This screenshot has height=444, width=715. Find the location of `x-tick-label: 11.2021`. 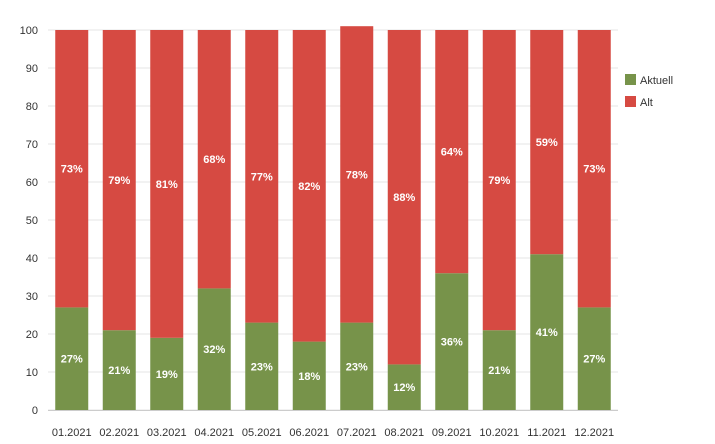

x-tick-label: 11.2021 is located at coordinates (546, 433).